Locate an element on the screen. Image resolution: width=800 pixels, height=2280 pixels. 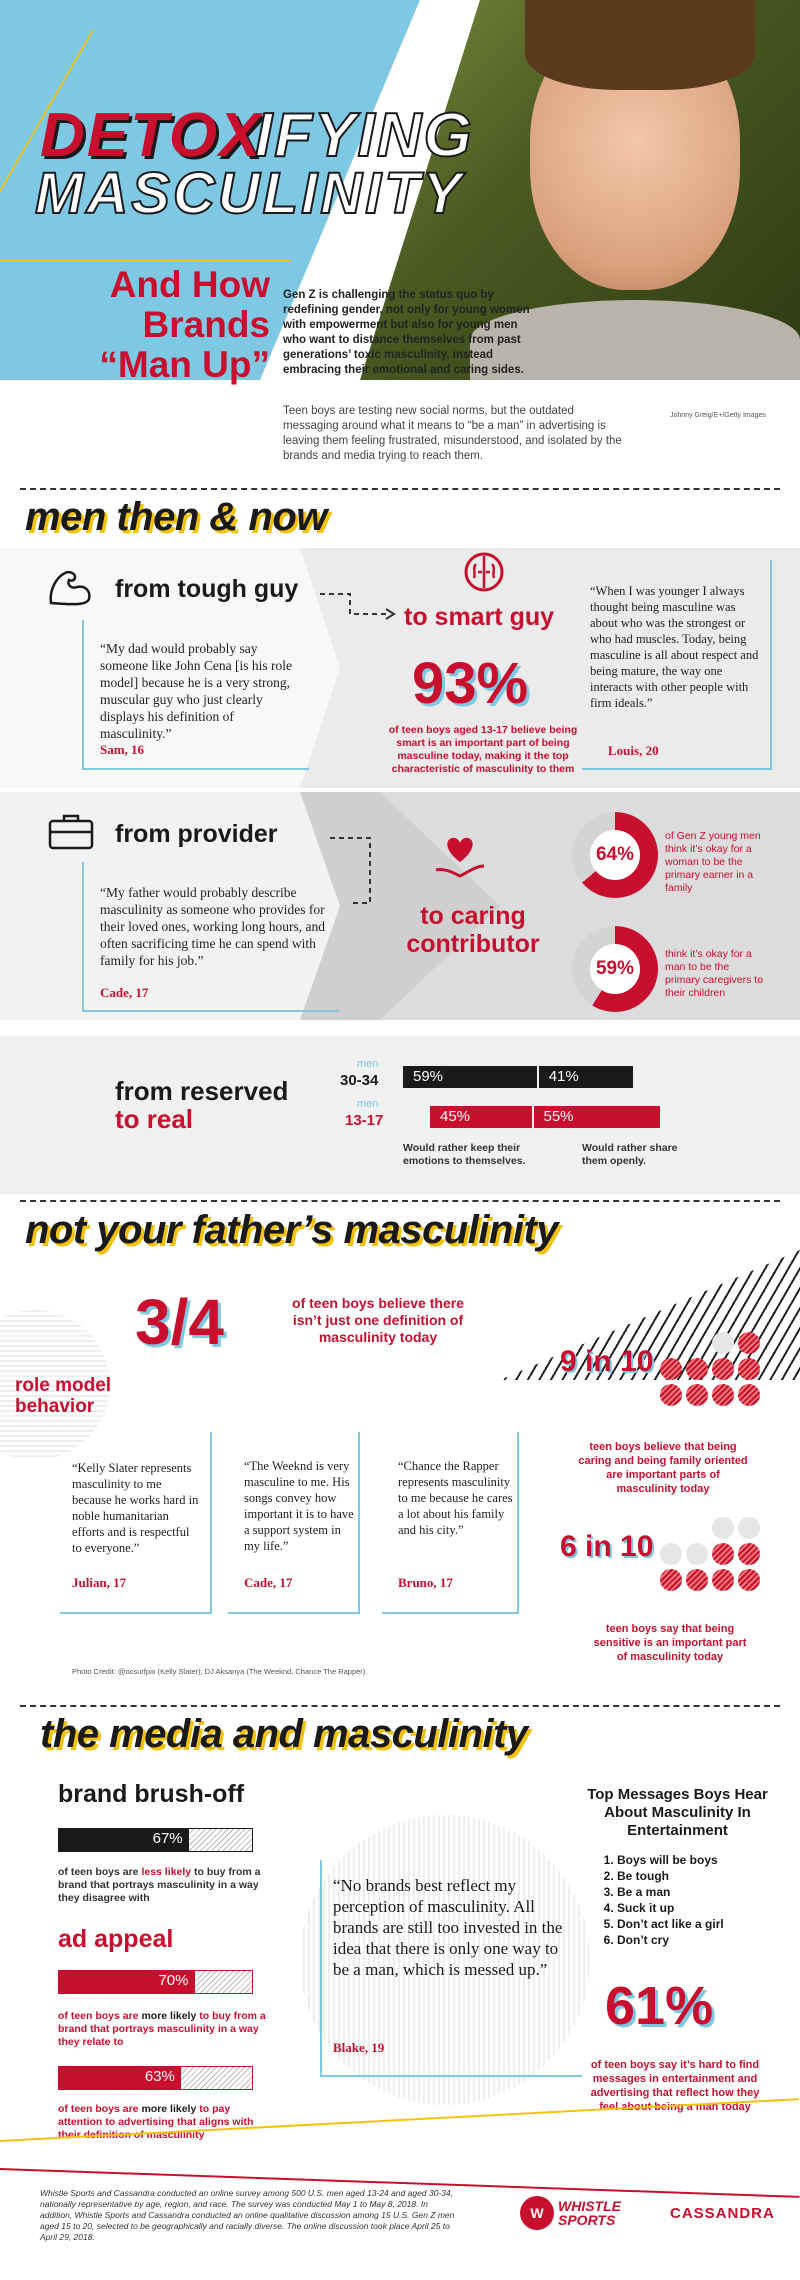
quote-box-bruno is located at coordinates (450, 1523).